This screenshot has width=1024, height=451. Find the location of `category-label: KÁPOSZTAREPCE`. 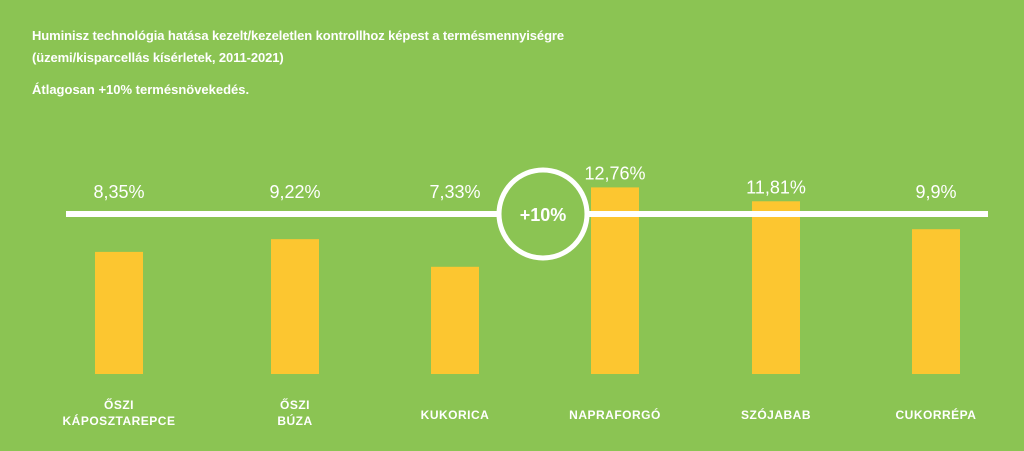

category-label: KÁPOSZTAREPCE is located at coordinates (119, 420).